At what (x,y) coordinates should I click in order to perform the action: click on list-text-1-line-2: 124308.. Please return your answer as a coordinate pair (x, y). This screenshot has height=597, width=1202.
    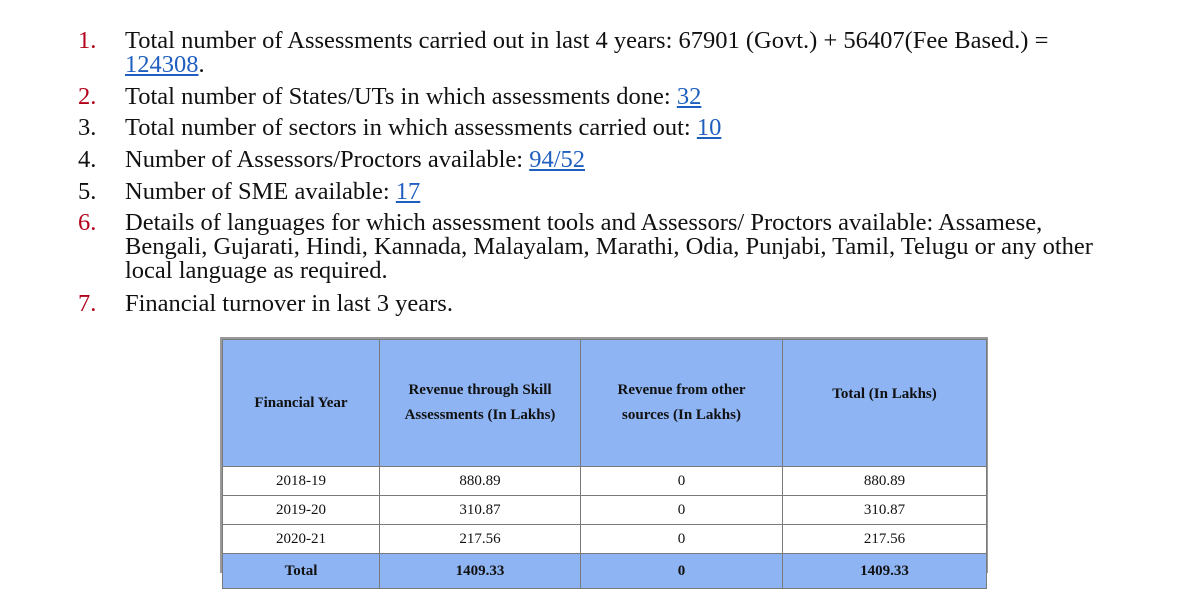
    Looking at the image, I should click on (655, 64).